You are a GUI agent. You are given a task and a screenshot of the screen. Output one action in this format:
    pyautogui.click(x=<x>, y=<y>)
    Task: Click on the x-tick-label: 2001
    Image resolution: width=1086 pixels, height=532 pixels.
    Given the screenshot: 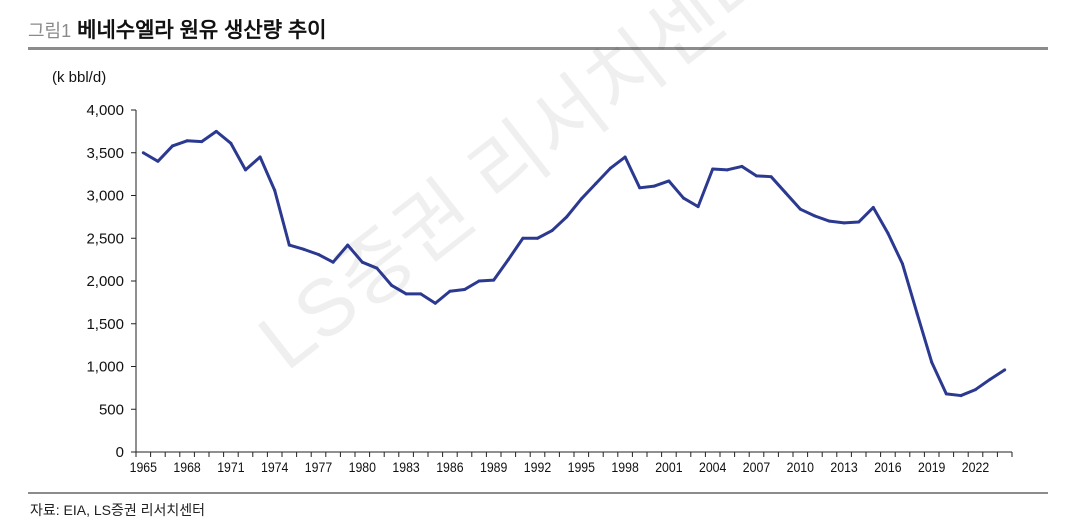 What is the action you would take?
    pyautogui.click(x=668, y=467)
    